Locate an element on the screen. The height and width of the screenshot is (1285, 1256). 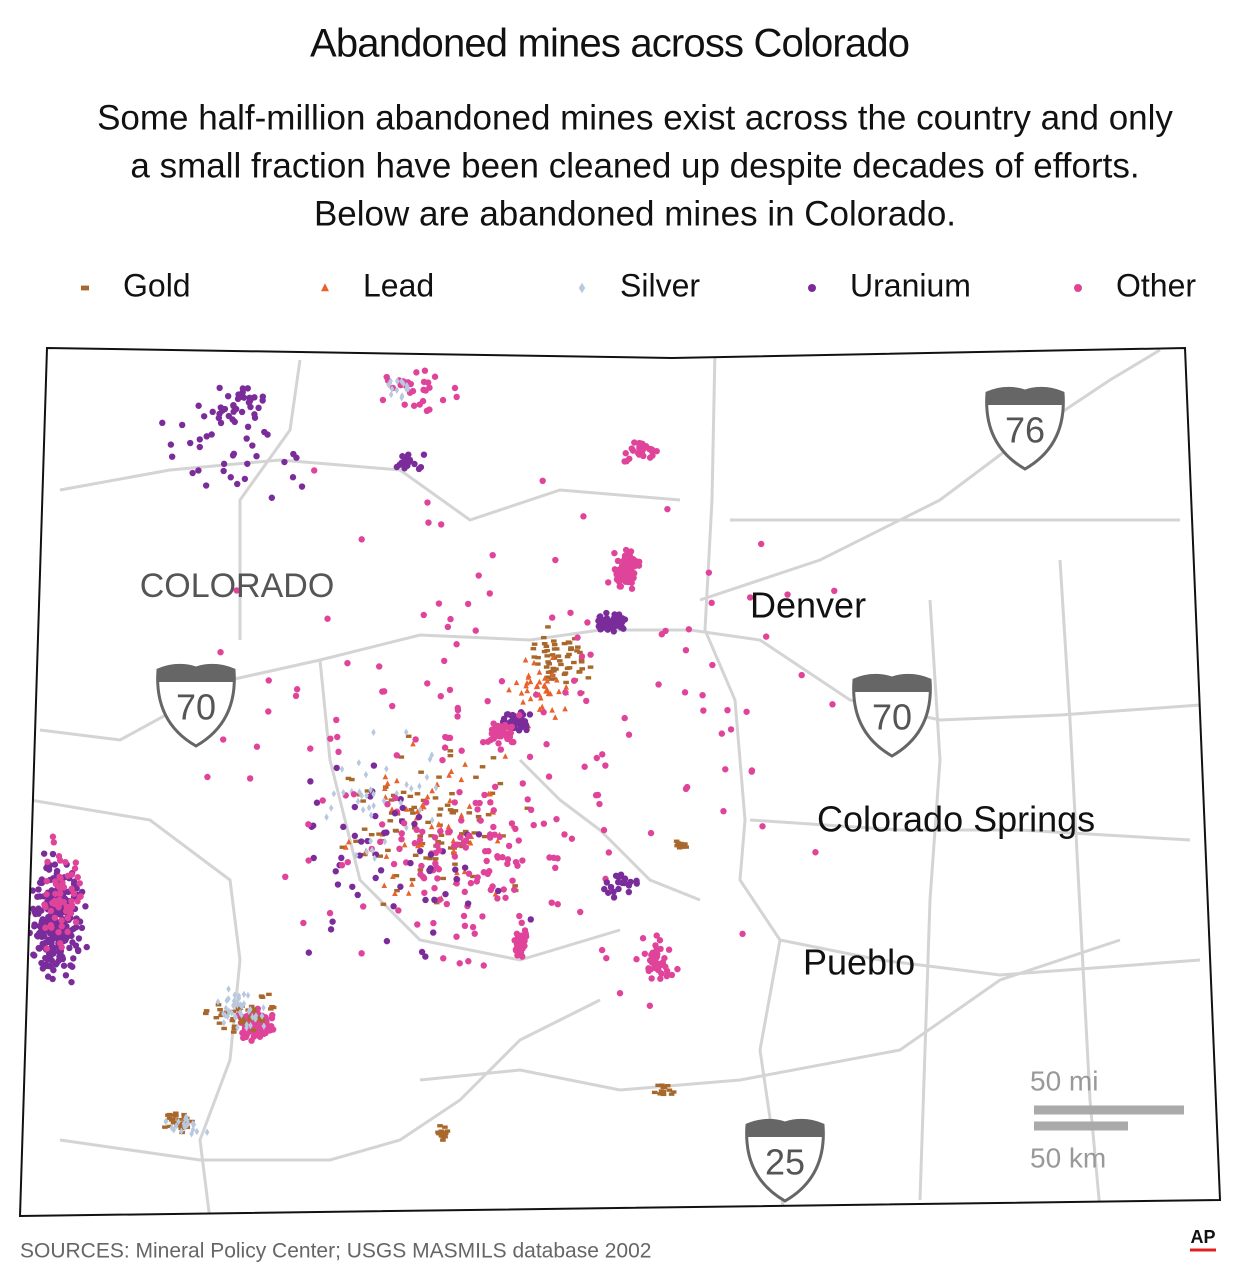
interstate-number: 70 is located at coordinates (892, 717).